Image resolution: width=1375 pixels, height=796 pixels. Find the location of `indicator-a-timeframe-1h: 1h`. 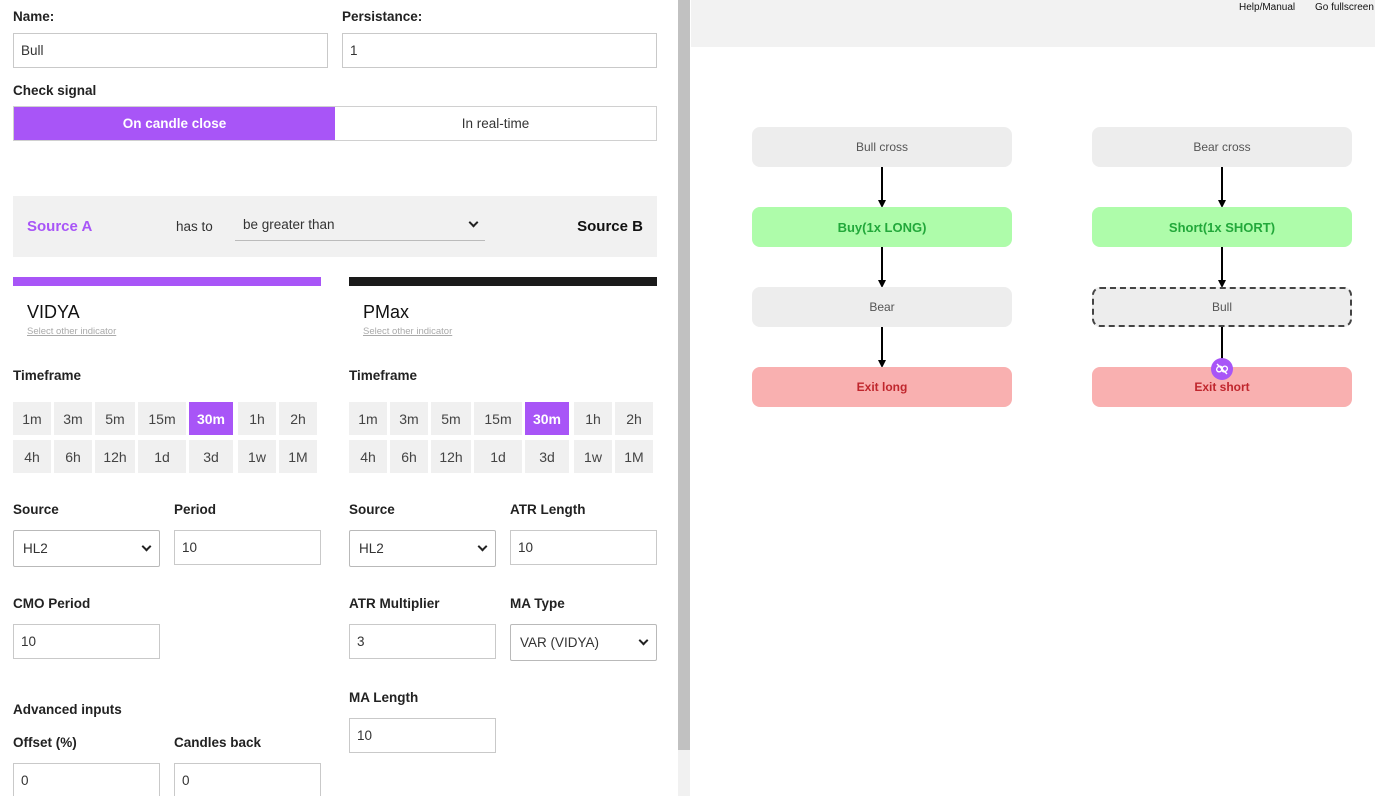

indicator-a-timeframe-1h: 1h is located at coordinates (257, 418).